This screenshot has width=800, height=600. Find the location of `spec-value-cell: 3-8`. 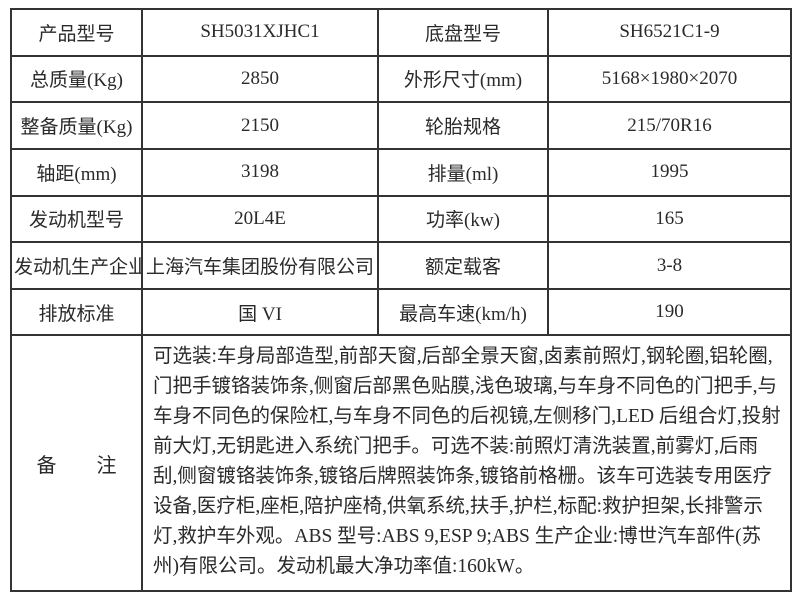

spec-value-cell: 3-8 is located at coordinates (669, 265).